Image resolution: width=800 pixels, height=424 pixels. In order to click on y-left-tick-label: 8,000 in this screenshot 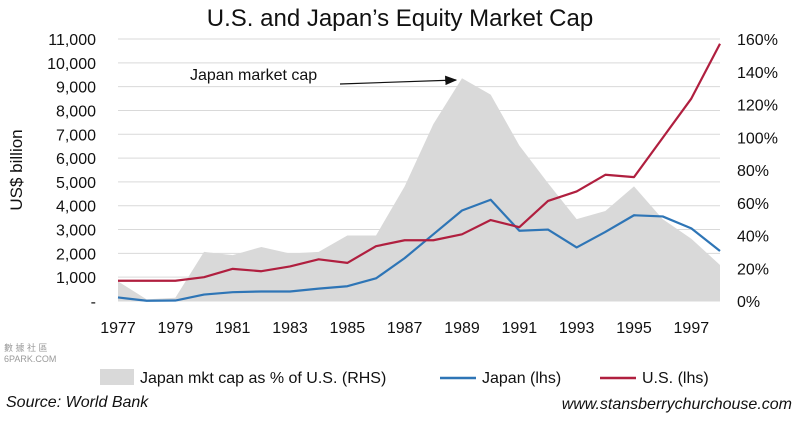, I will do `click(76, 111)`.